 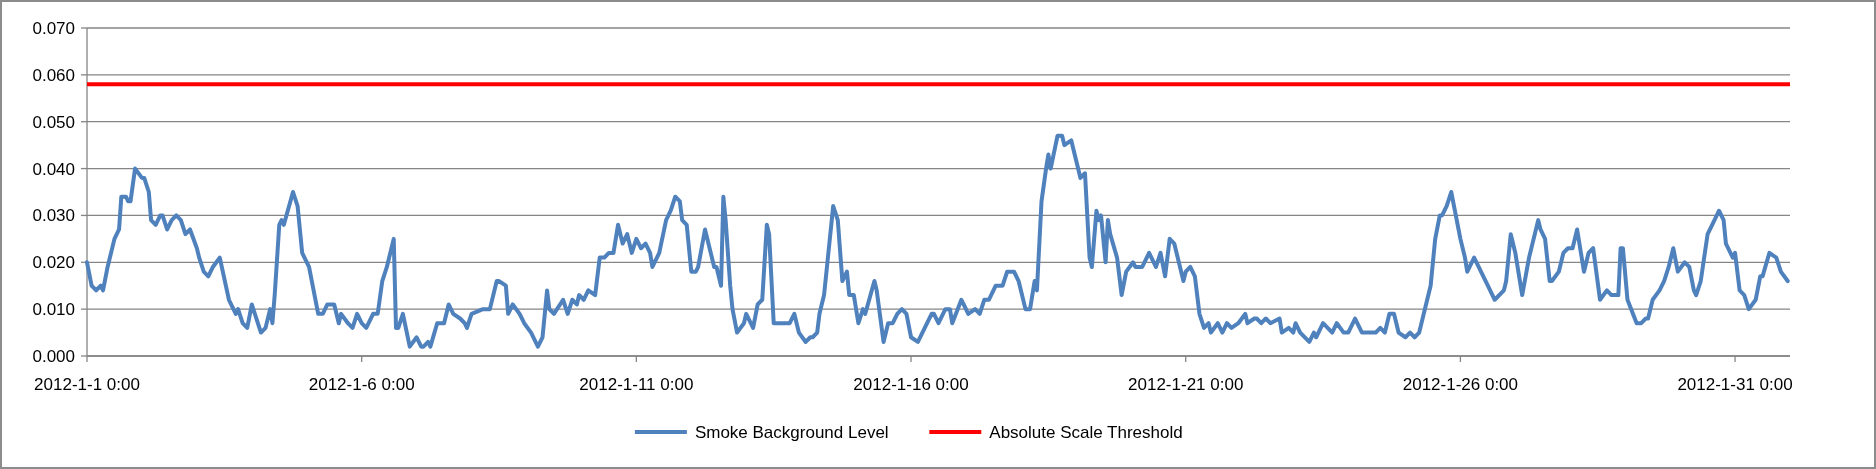 I want to click on y-tick-label: 0.040, so click(x=53, y=169).